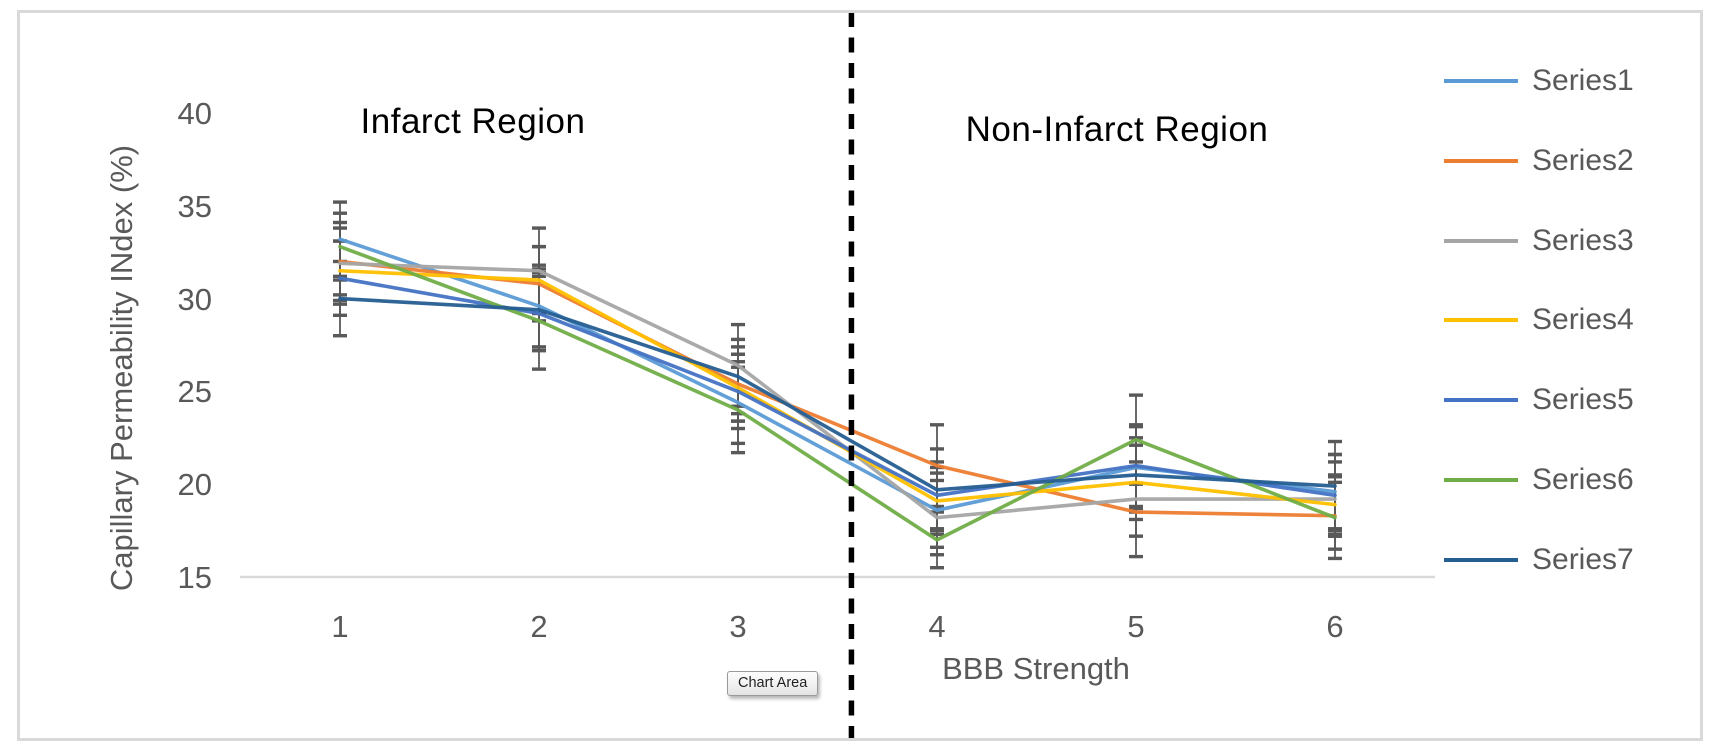  What do you see at coordinates (1583, 80) in the screenshot?
I see `legend-label: Series1` at bounding box center [1583, 80].